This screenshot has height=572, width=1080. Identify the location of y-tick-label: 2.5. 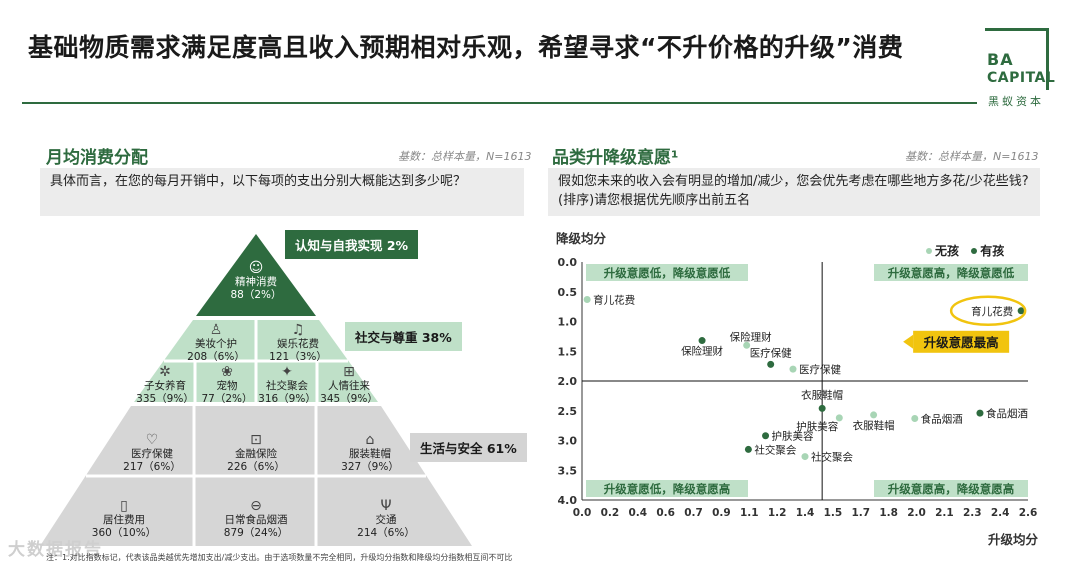
(568, 411).